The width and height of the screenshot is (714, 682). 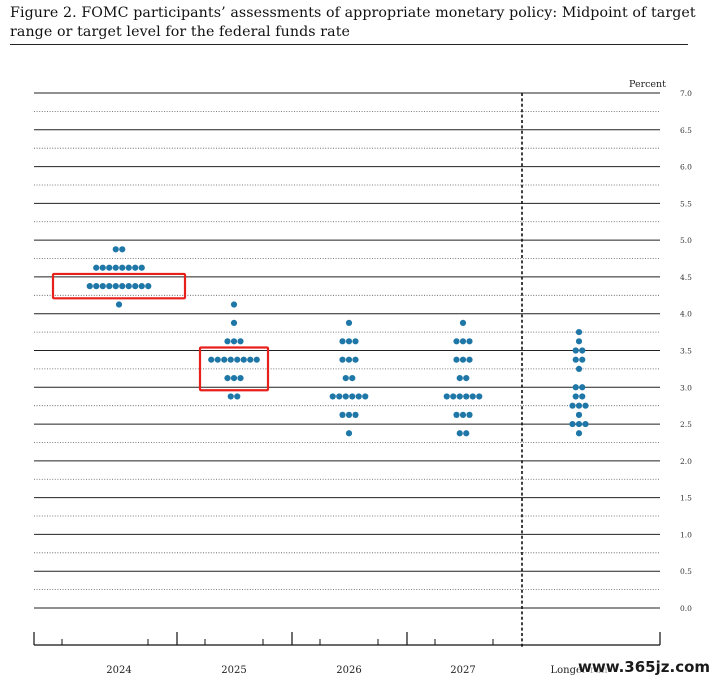 I want to click on y-tick-label: 3.0, so click(x=686, y=387).